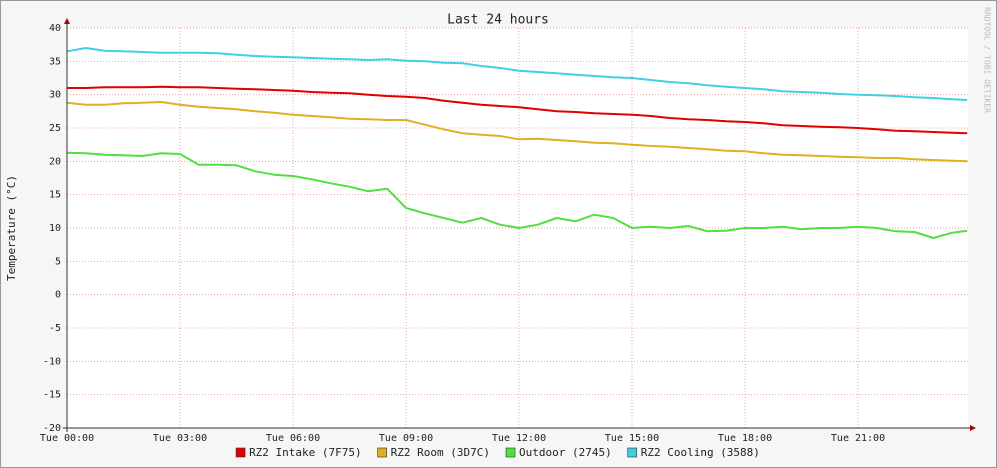 The image size is (997, 468). I want to click on x-tick-label: Tue 12:00, so click(519, 438).